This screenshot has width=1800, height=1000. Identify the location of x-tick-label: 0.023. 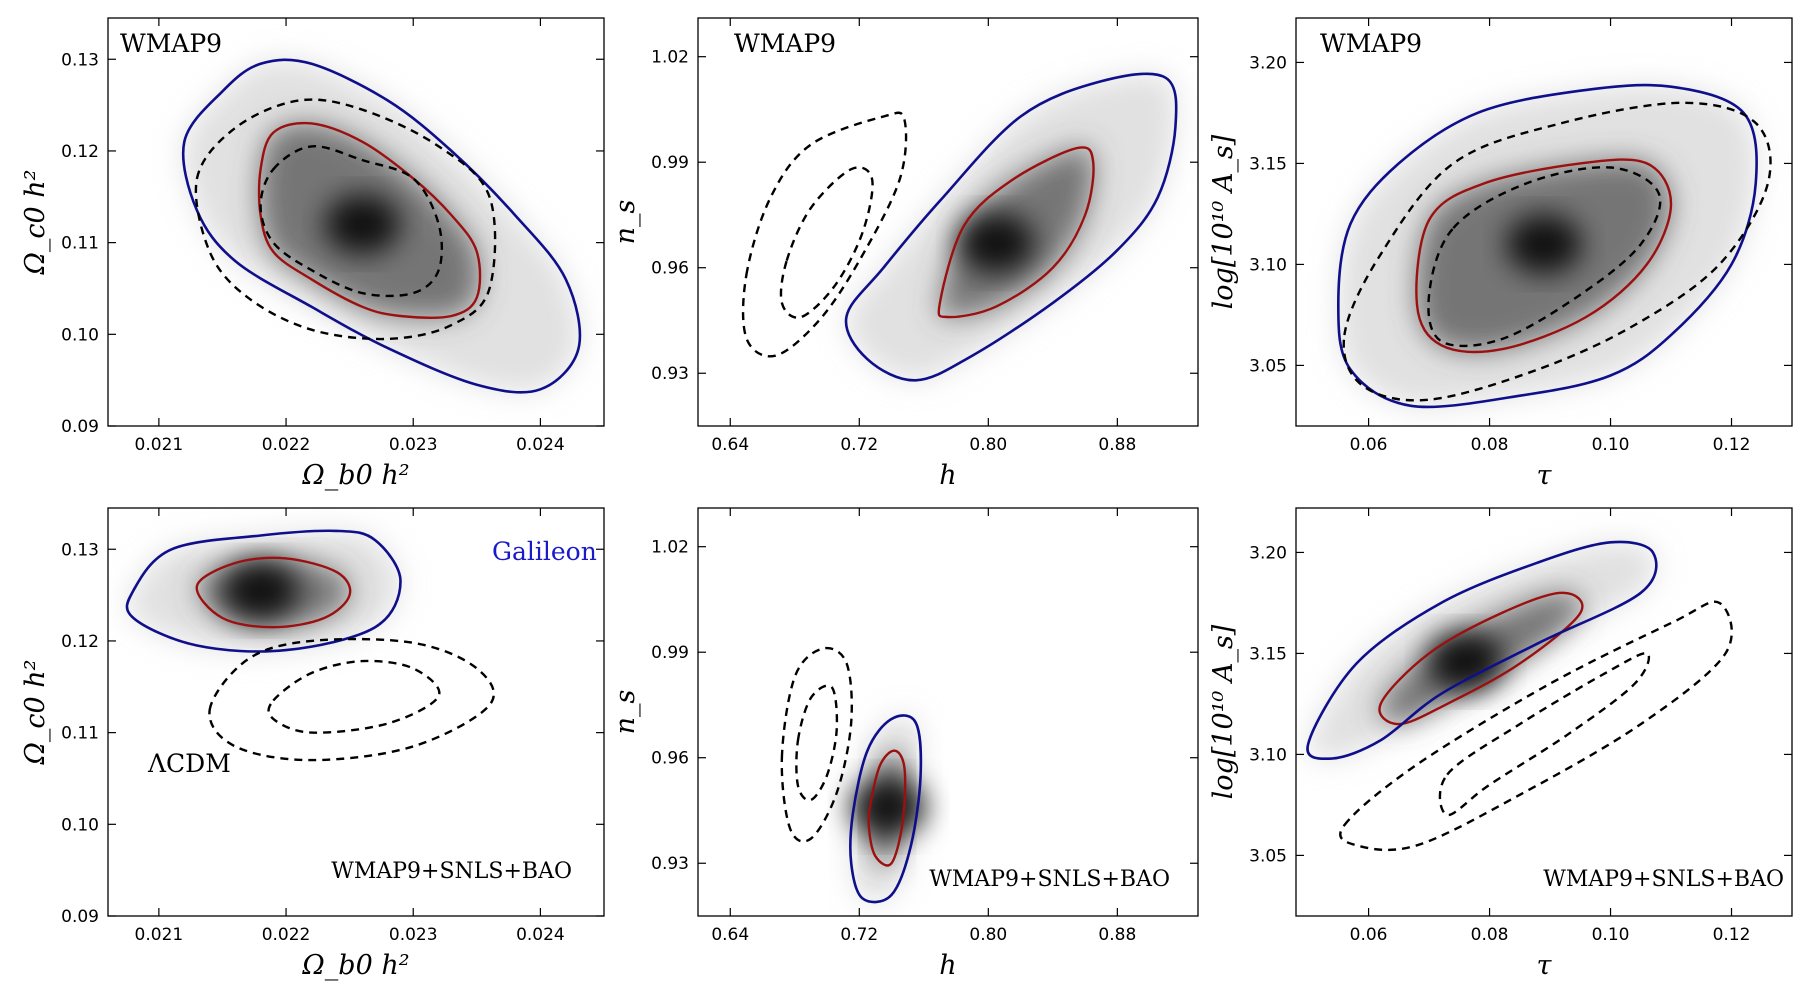
(413, 935).